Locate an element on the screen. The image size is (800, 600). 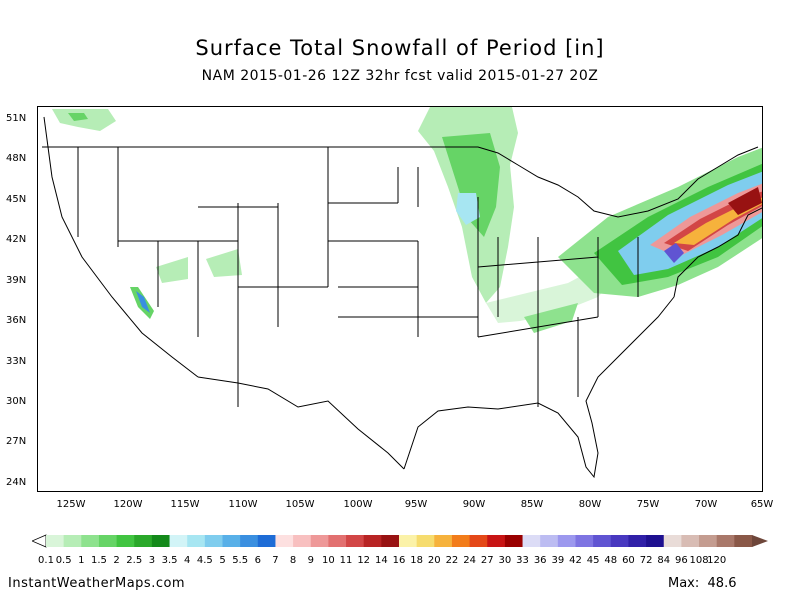
colorbar-label: 3 is located at coordinates (152, 560).